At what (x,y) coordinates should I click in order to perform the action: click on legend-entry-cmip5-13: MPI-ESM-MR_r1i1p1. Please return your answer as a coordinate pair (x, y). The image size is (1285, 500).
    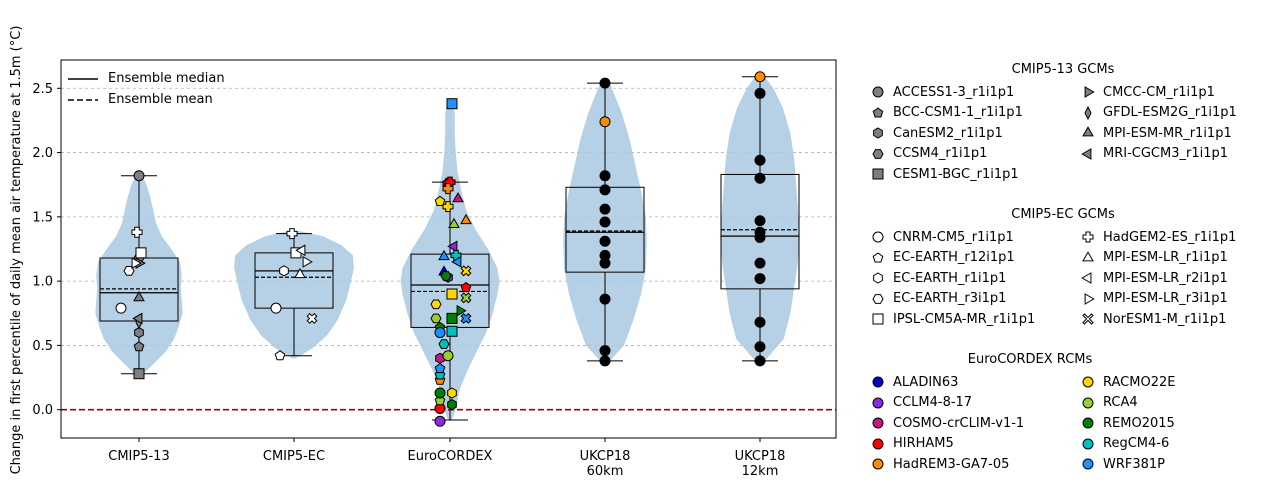
    Looking at the image, I should click on (1156, 133).